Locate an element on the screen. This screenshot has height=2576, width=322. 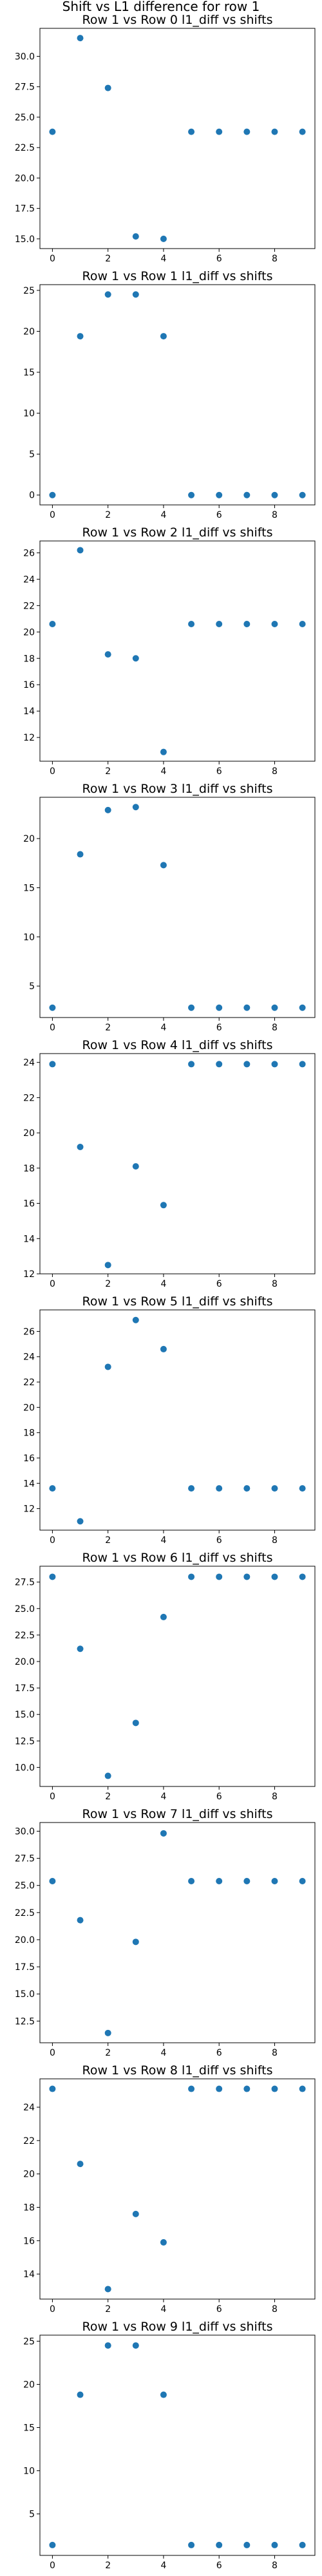
y-tick-label: 24 is located at coordinates (29, 1357).